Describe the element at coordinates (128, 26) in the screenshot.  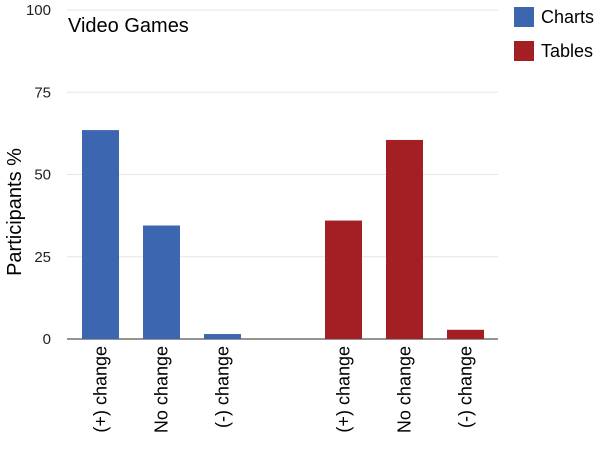
I see `chart-title: Video Games` at that location.